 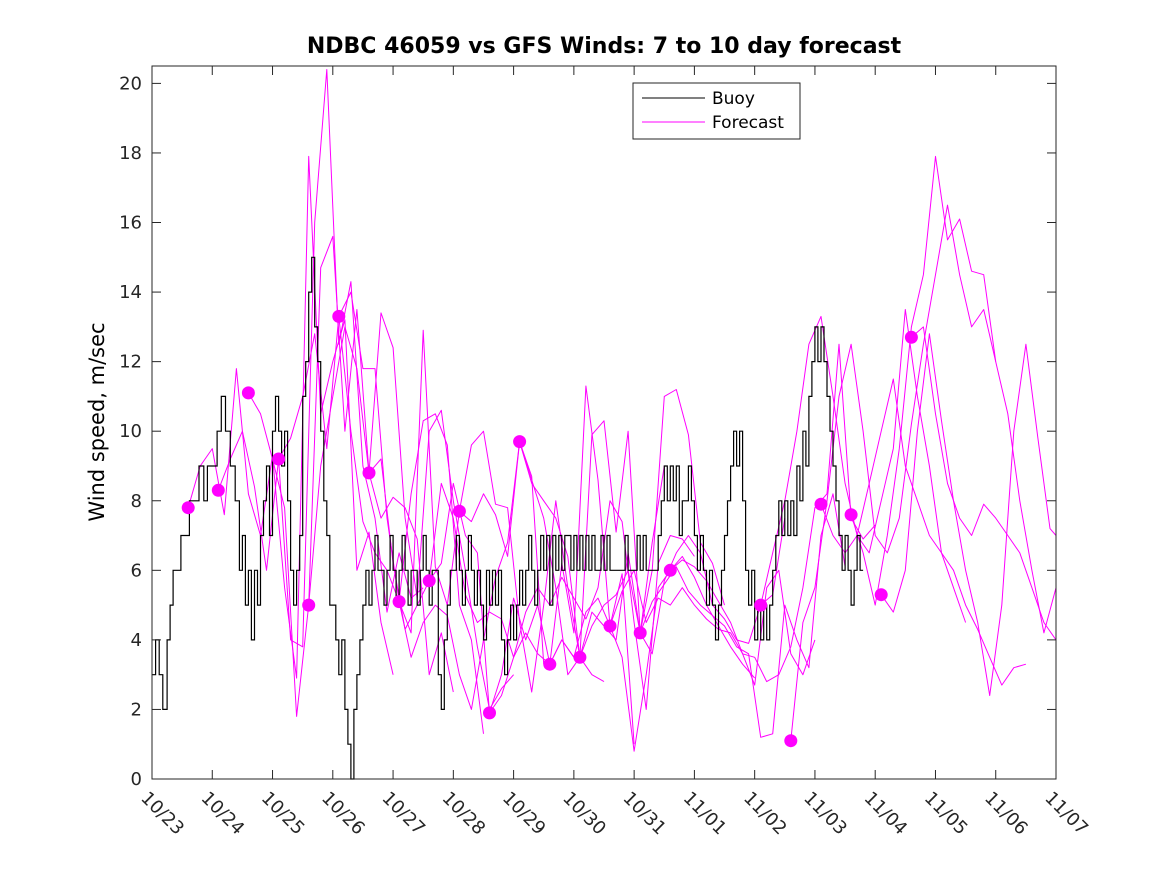 I want to click on legend-box, so click(x=716, y=111).